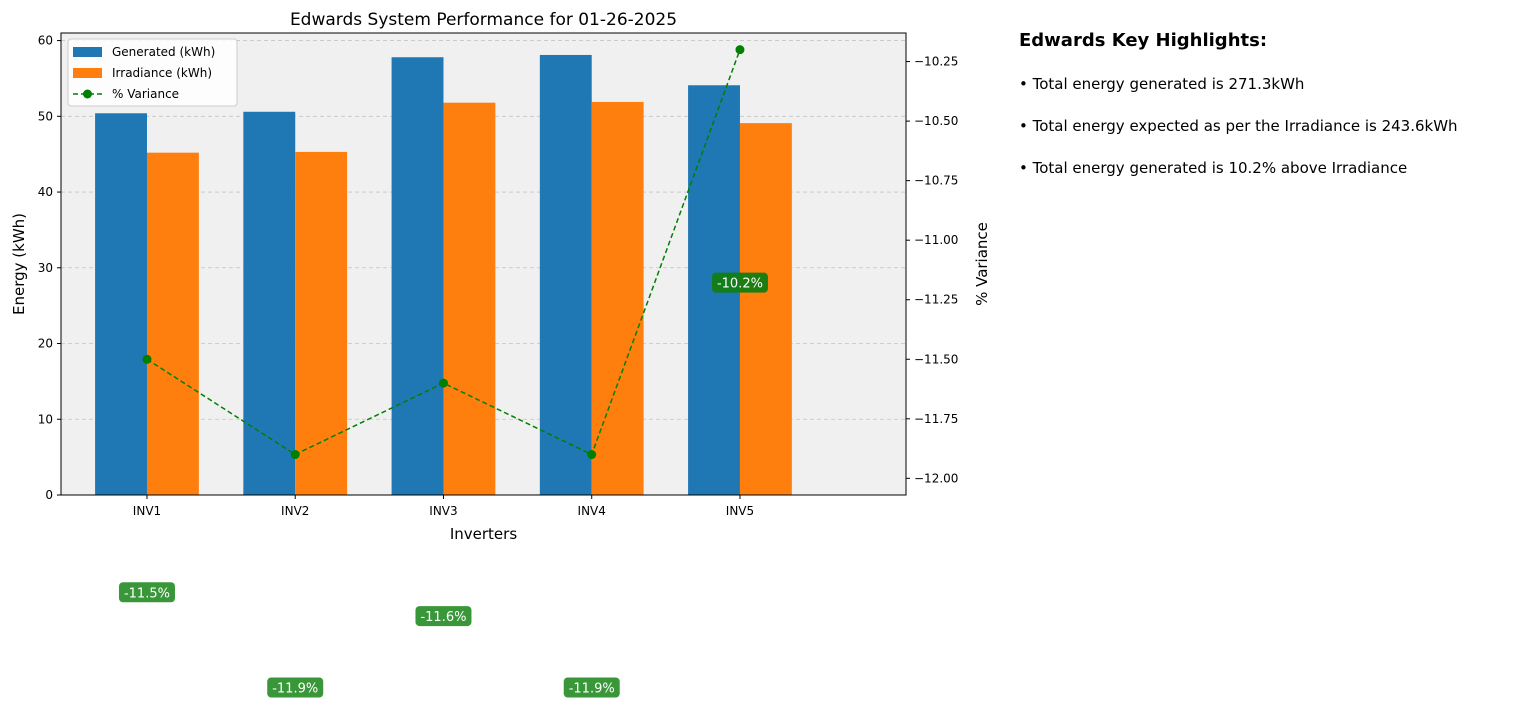  What do you see at coordinates (147, 359) in the screenshot?
I see `variance-point-inv1` at bounding box center [147, 359].